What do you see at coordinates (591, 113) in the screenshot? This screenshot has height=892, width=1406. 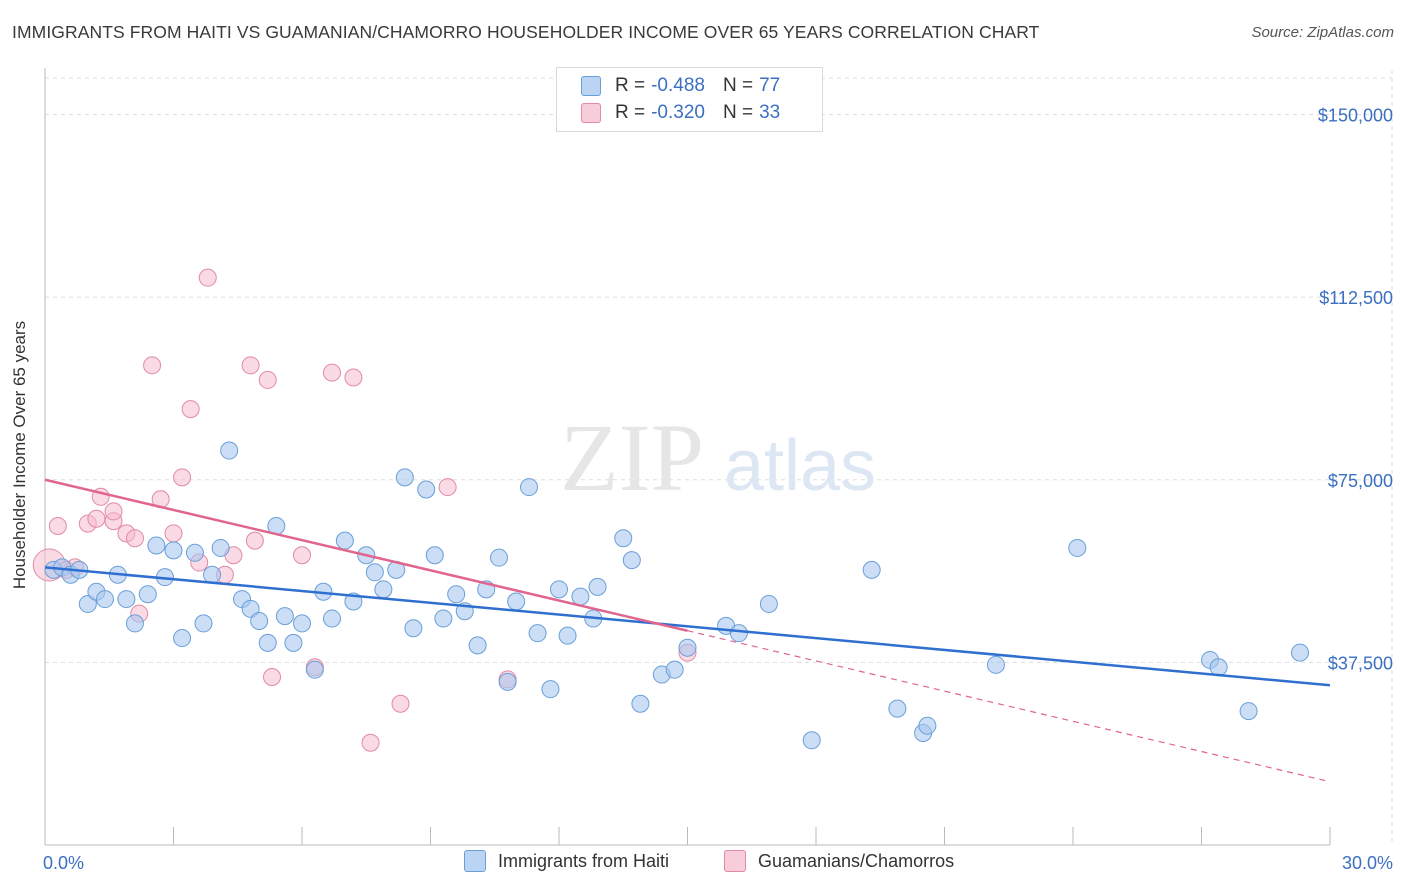 I see `legend-swatch-pink` at bounding box center [591, 113].